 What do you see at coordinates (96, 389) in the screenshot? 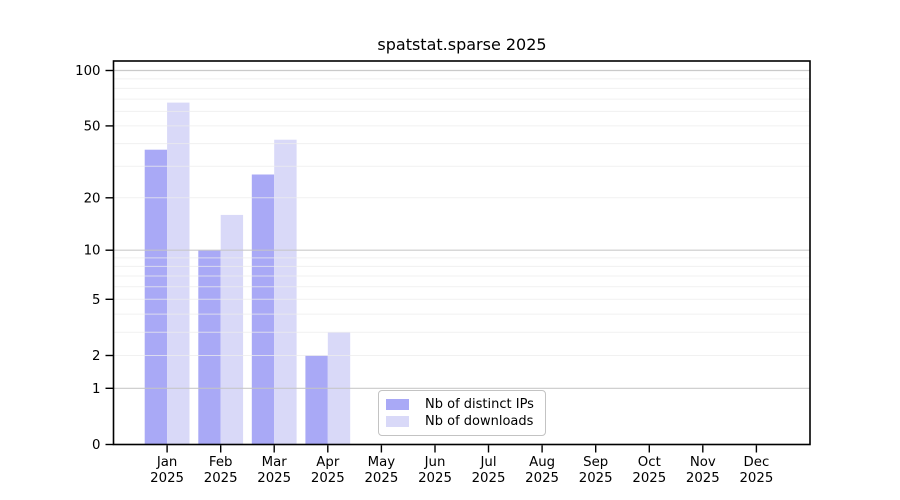
I see `y-tick-label: 1` at bounding box center [96, 389].